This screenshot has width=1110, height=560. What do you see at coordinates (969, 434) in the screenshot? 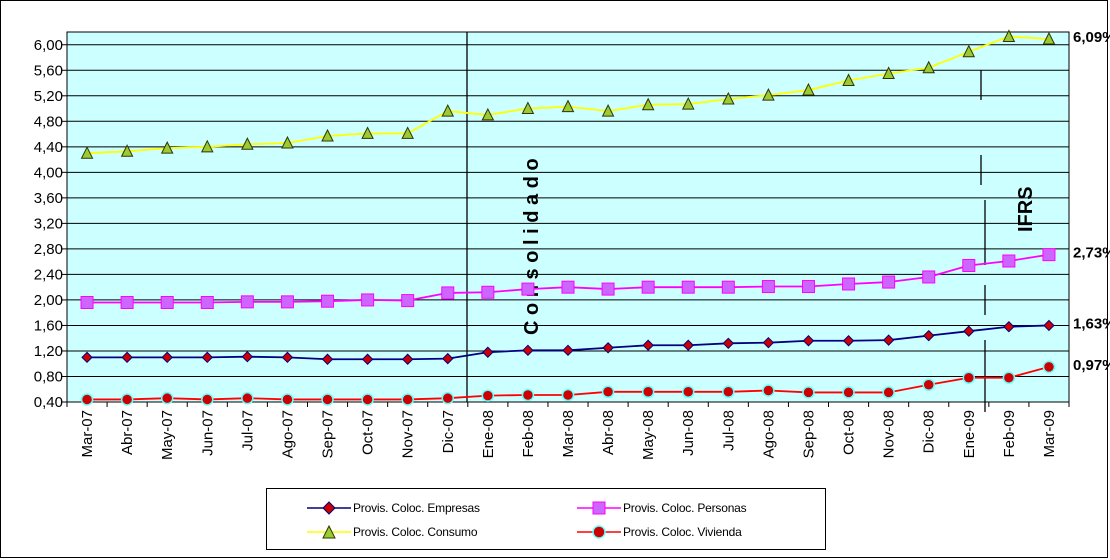
I see `x-tick-label: Ene-09` at bounding box center [969, 434].